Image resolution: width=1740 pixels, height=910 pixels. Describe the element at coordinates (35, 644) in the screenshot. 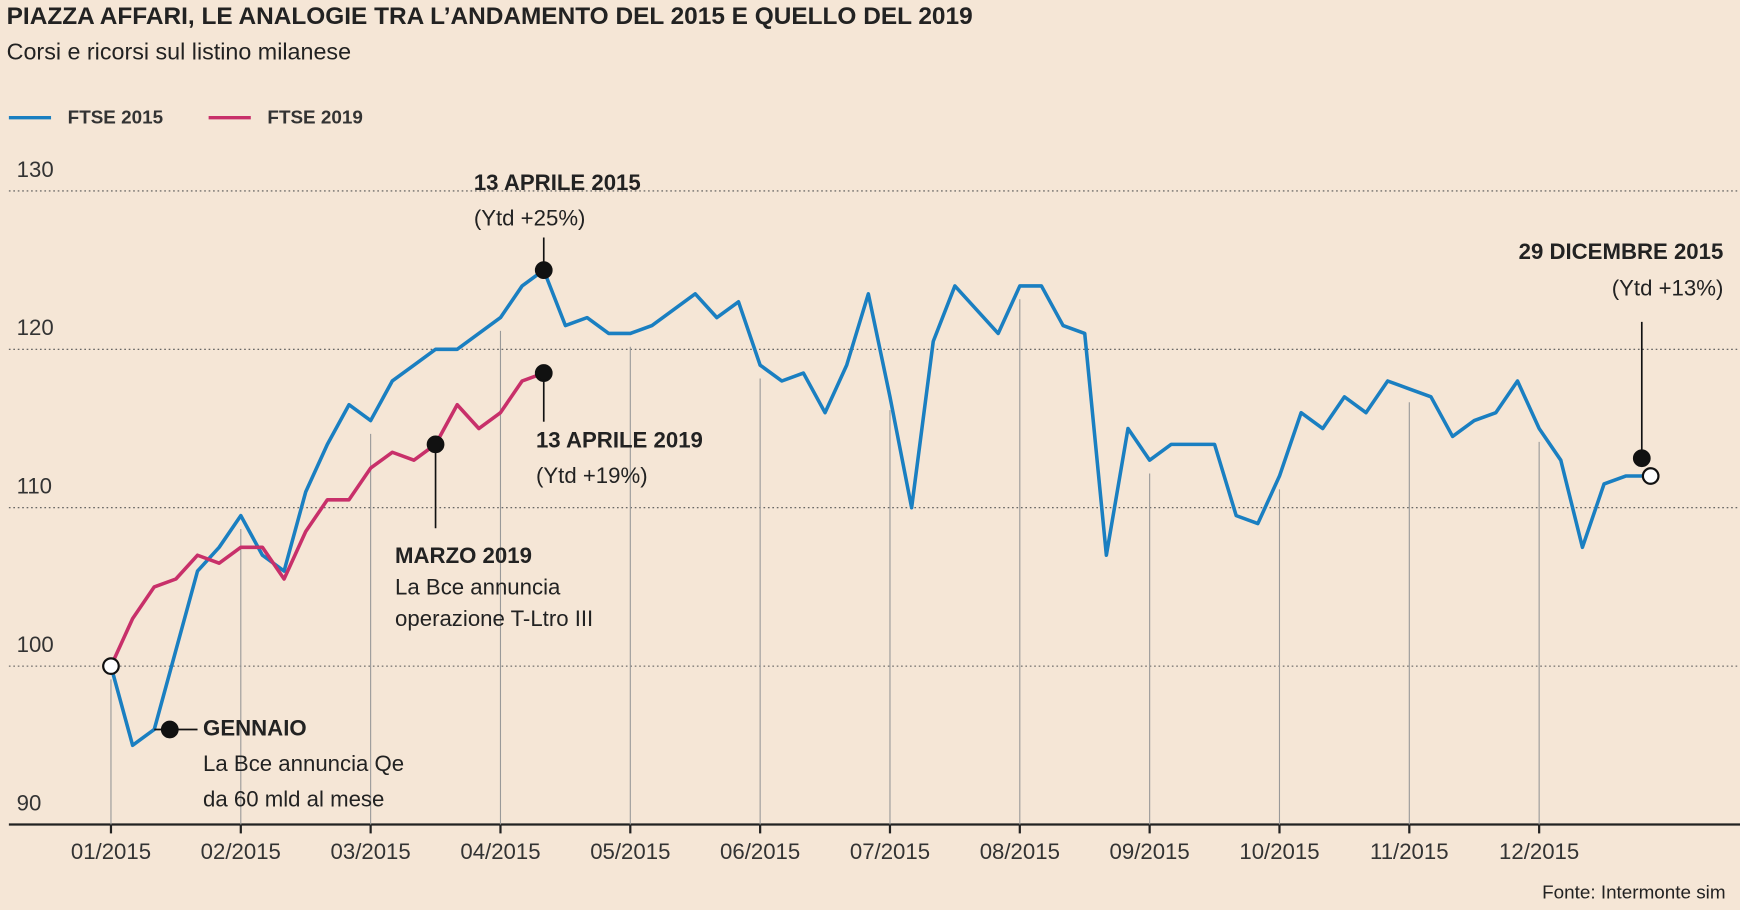

I see `y-tick-label: 100` at that location.